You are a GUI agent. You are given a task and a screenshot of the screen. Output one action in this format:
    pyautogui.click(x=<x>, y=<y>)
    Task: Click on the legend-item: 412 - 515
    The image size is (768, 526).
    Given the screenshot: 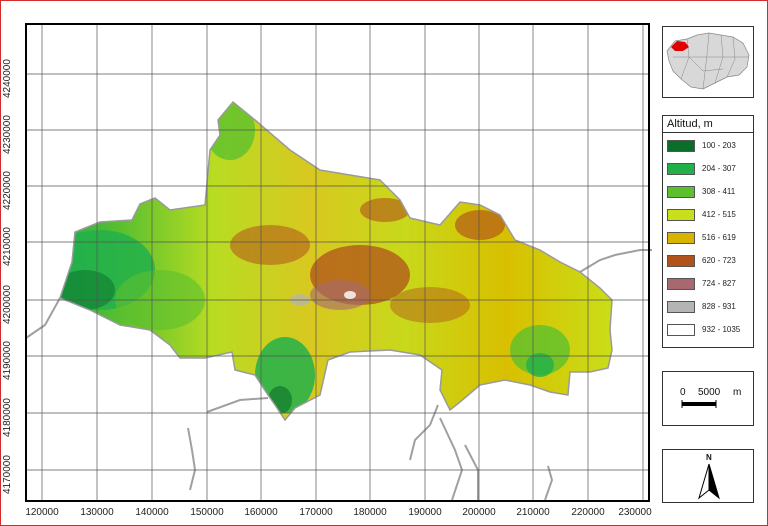 What is the action you would take?
    pyautogui.click(x=709, y=216)
    